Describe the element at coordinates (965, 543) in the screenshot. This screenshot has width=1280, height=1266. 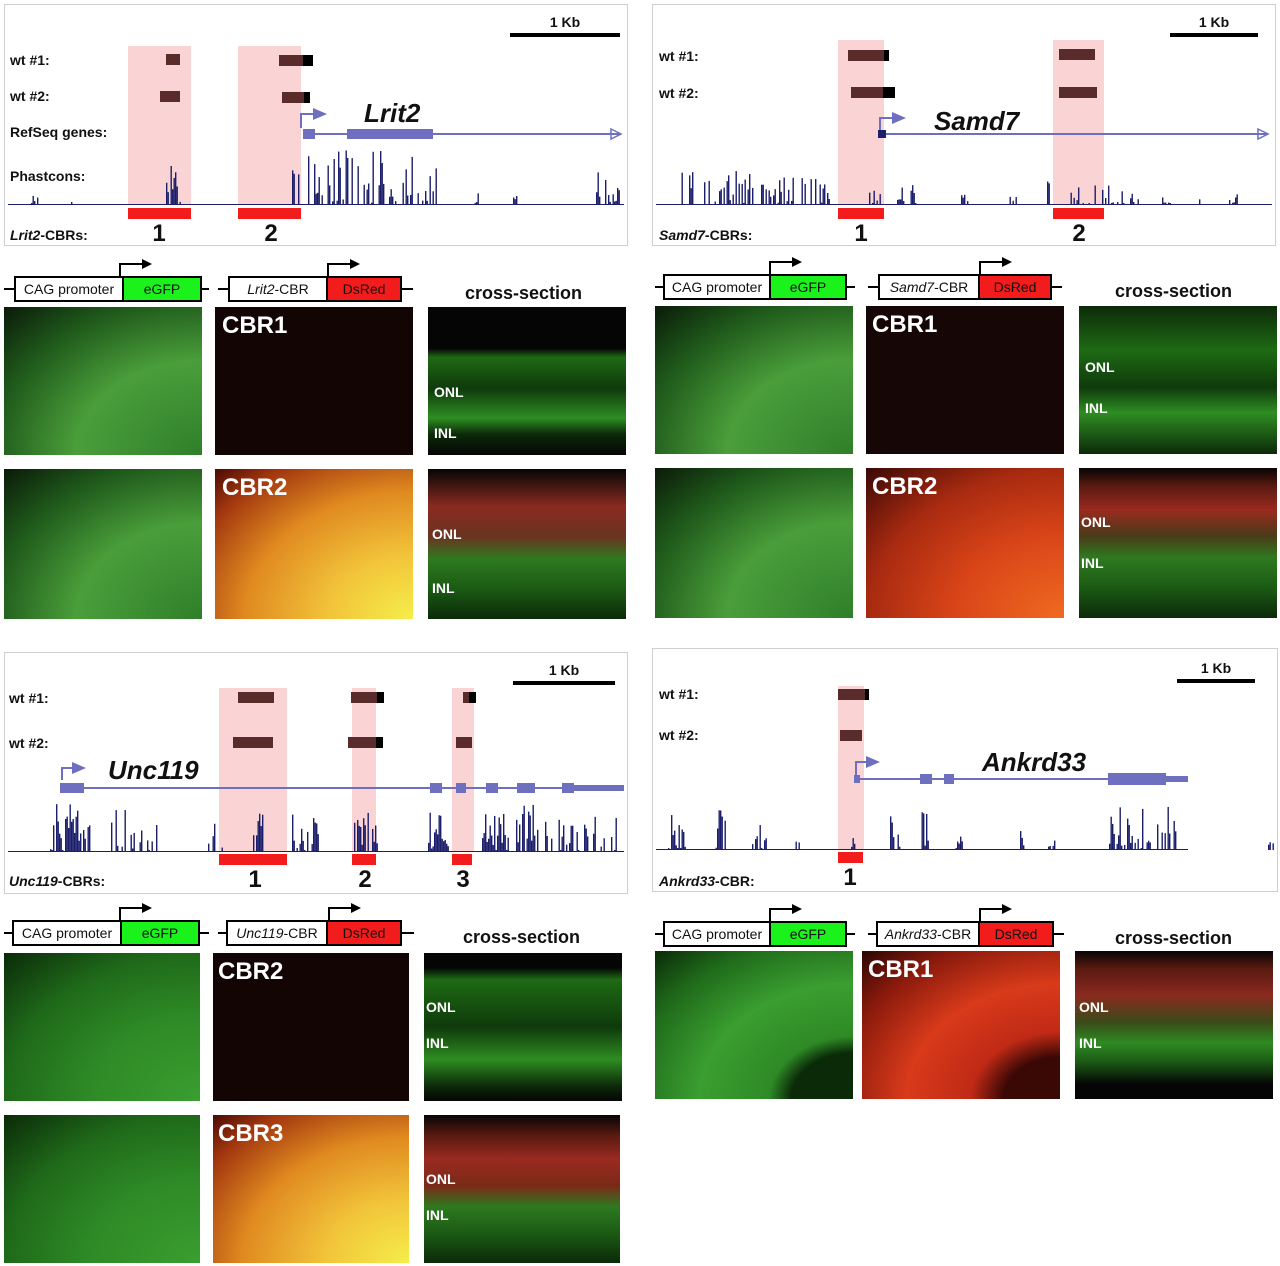
I see `dsred-whole-mount-image` at that location.